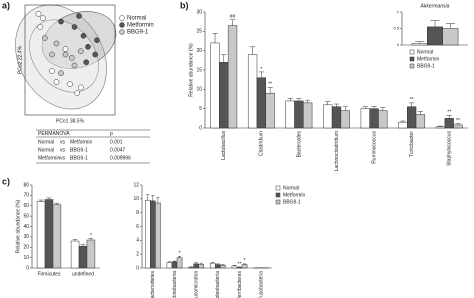 This screenshot has height=298, width=474. Describe the element at coordinates (26, 196) in the screenshot. I see `y-tick-label: 70` at that location.